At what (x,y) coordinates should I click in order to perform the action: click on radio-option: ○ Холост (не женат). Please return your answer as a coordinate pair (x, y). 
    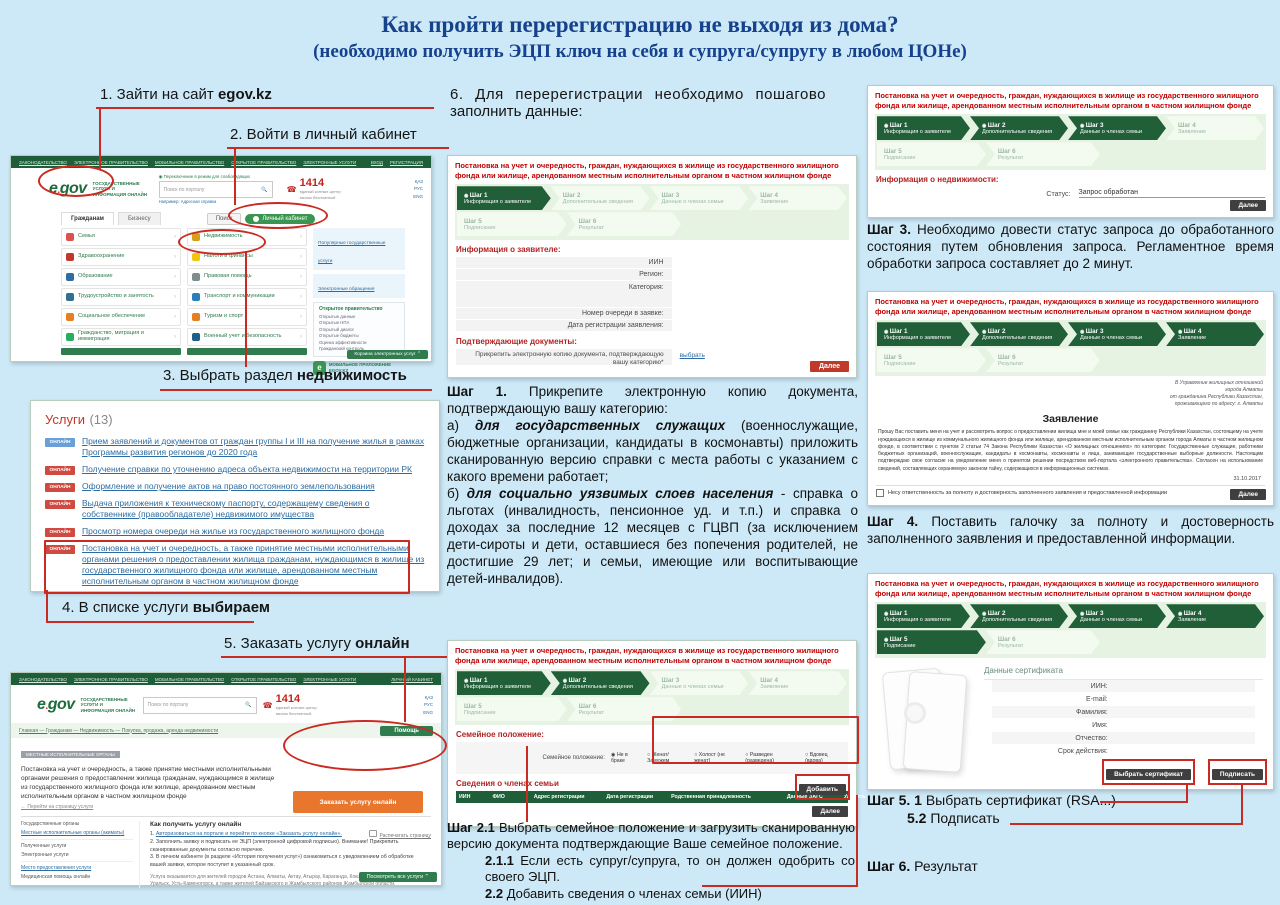
    Looking at the image, I should click on (709, 758).